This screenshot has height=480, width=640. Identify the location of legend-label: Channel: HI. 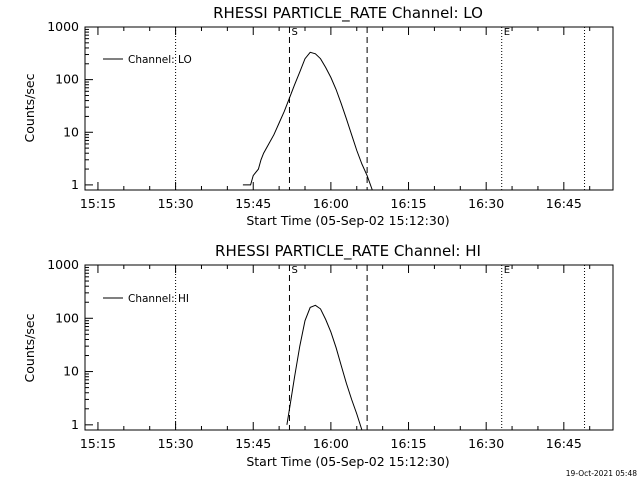
(158, 299).